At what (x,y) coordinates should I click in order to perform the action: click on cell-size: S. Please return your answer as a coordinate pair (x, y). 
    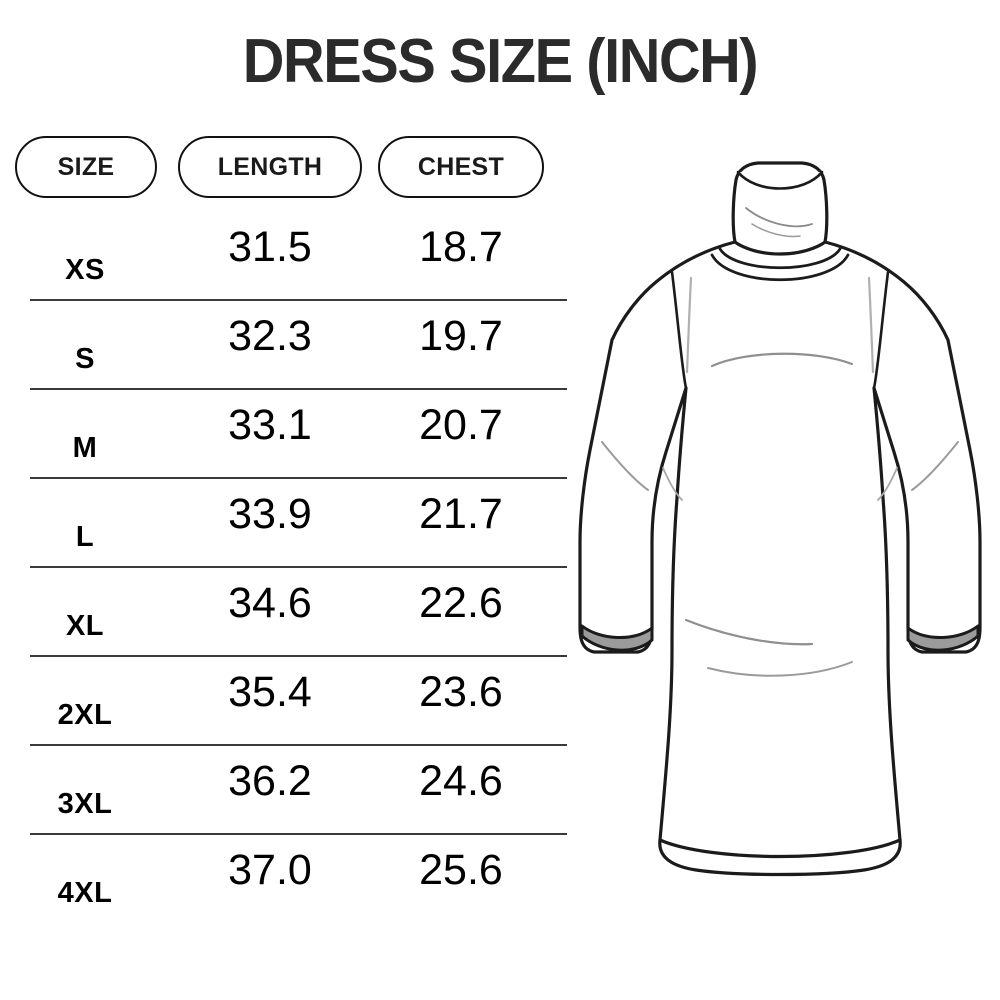
    Looking at the image, I should click on (85, 359).